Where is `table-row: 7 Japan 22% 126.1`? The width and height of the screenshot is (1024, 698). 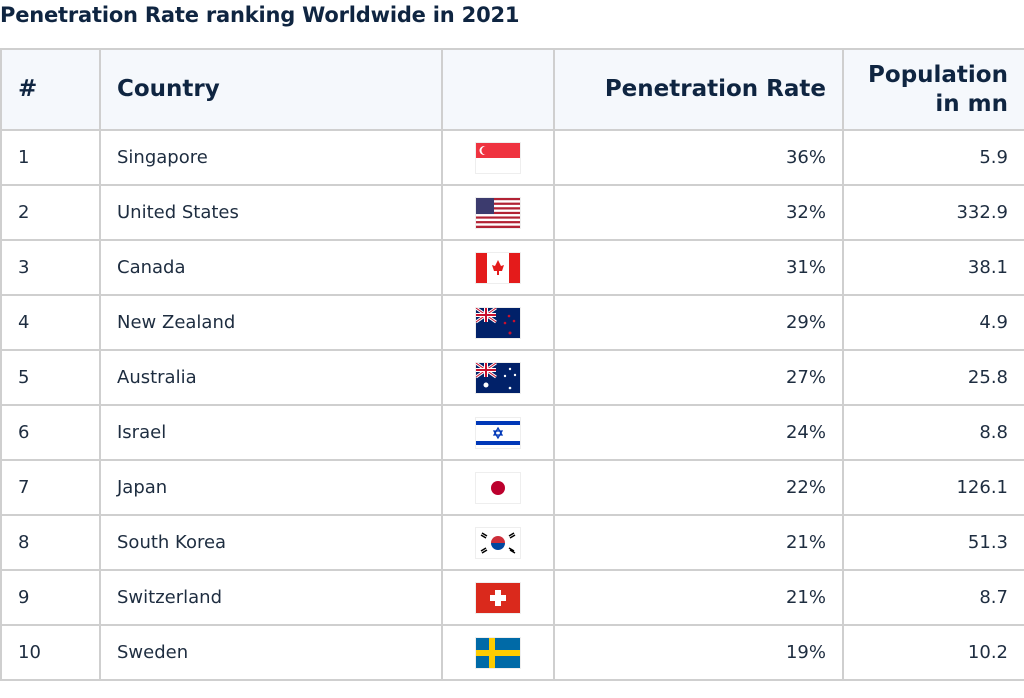 table-row: 7 Japan 22% 126.1 is located at coordinates (512, 487).